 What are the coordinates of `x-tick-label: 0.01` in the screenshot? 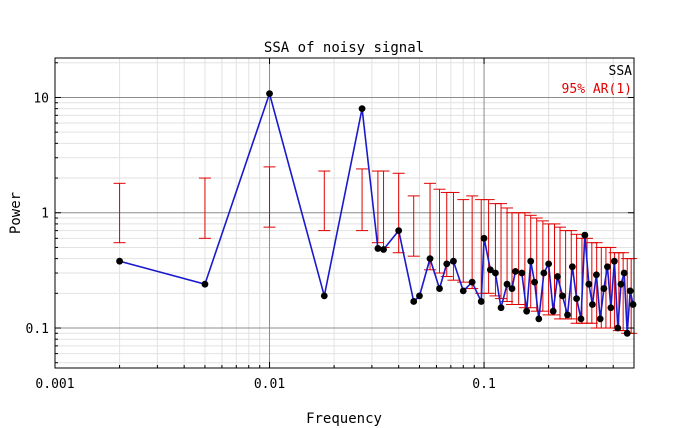 It's located at (269, 384).